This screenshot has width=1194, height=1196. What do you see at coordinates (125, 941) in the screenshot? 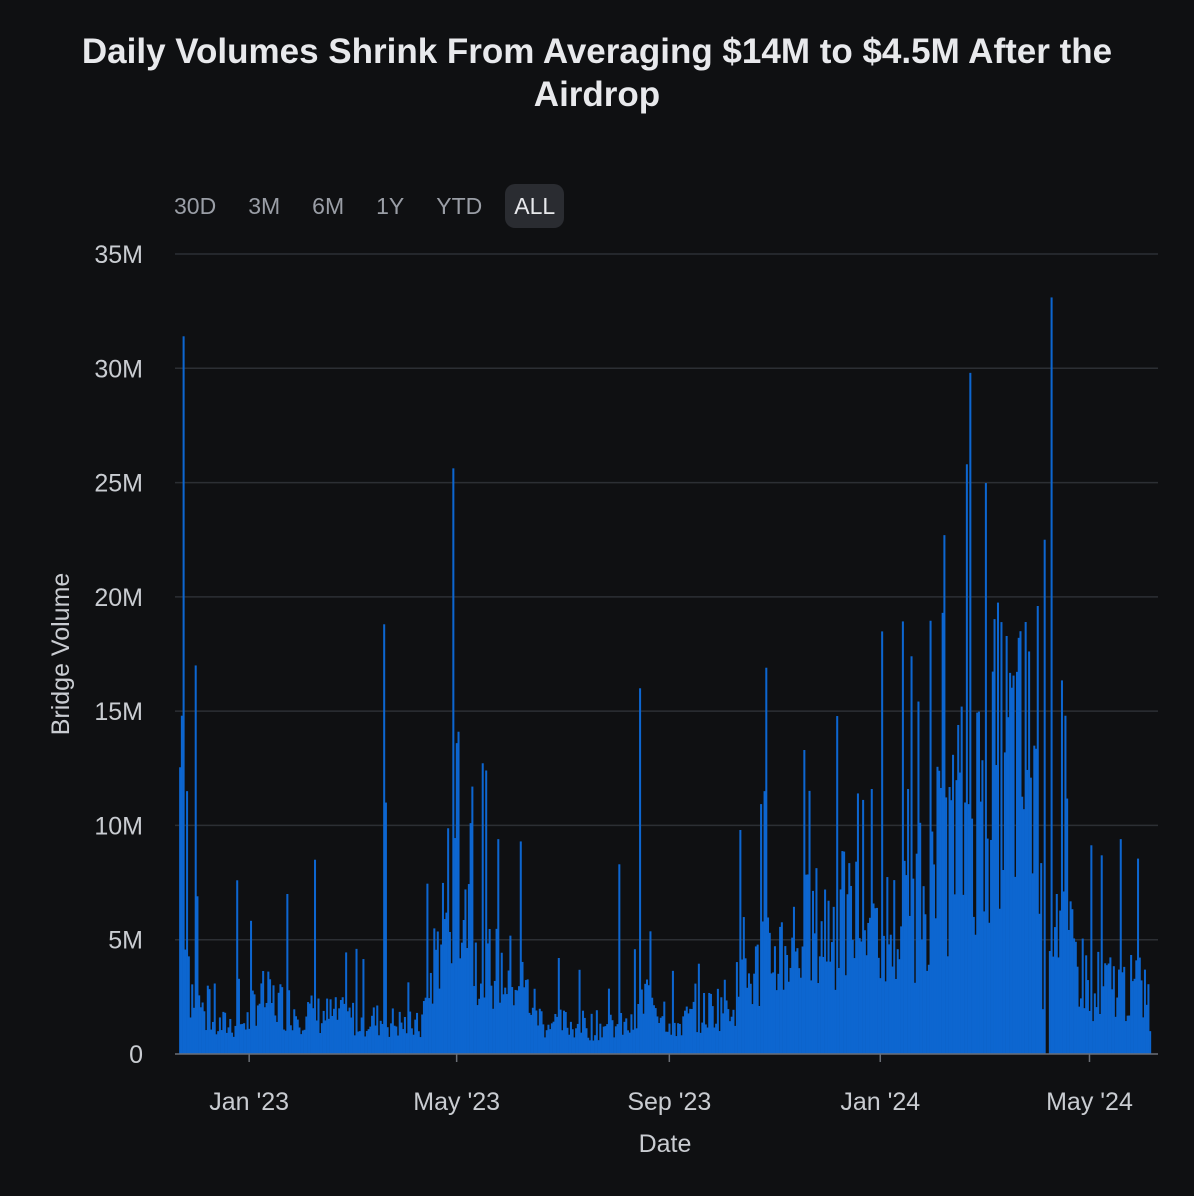
I see `y-tick-label: 5M` at bounding box center [125, 941].